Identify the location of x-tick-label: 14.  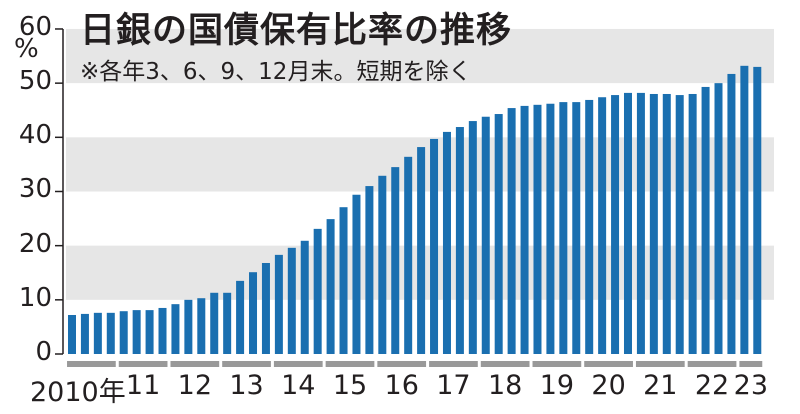
(298, 385).